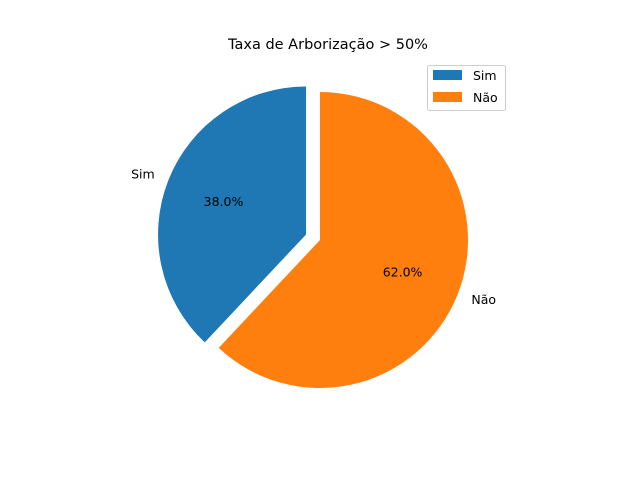 The image size is (640, 485). I want to click on legend-label-nao: Não, so click(485, 97).